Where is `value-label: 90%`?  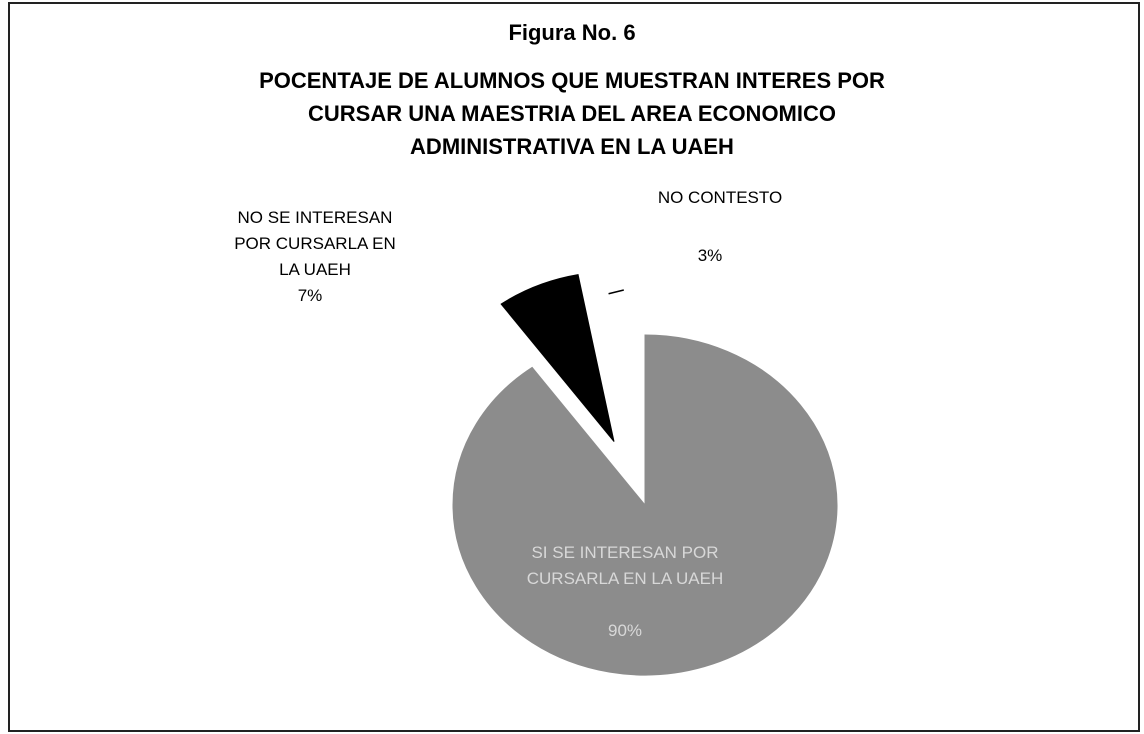
value-label: 90% is located at coordinates (625, 630).